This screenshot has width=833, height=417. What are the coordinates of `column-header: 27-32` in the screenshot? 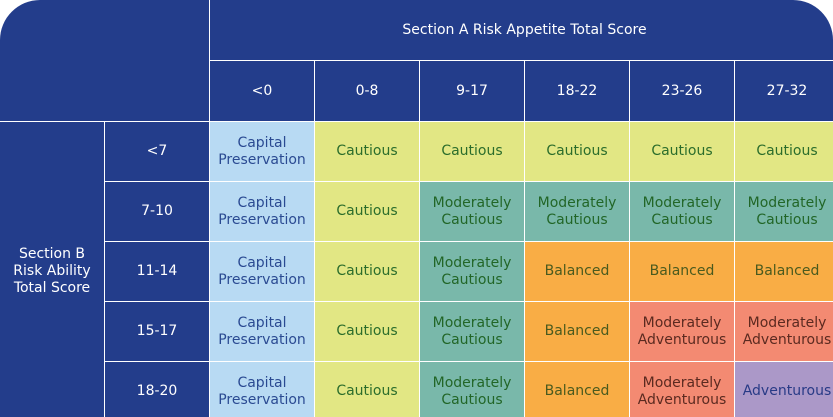 It's located at (784, 91).